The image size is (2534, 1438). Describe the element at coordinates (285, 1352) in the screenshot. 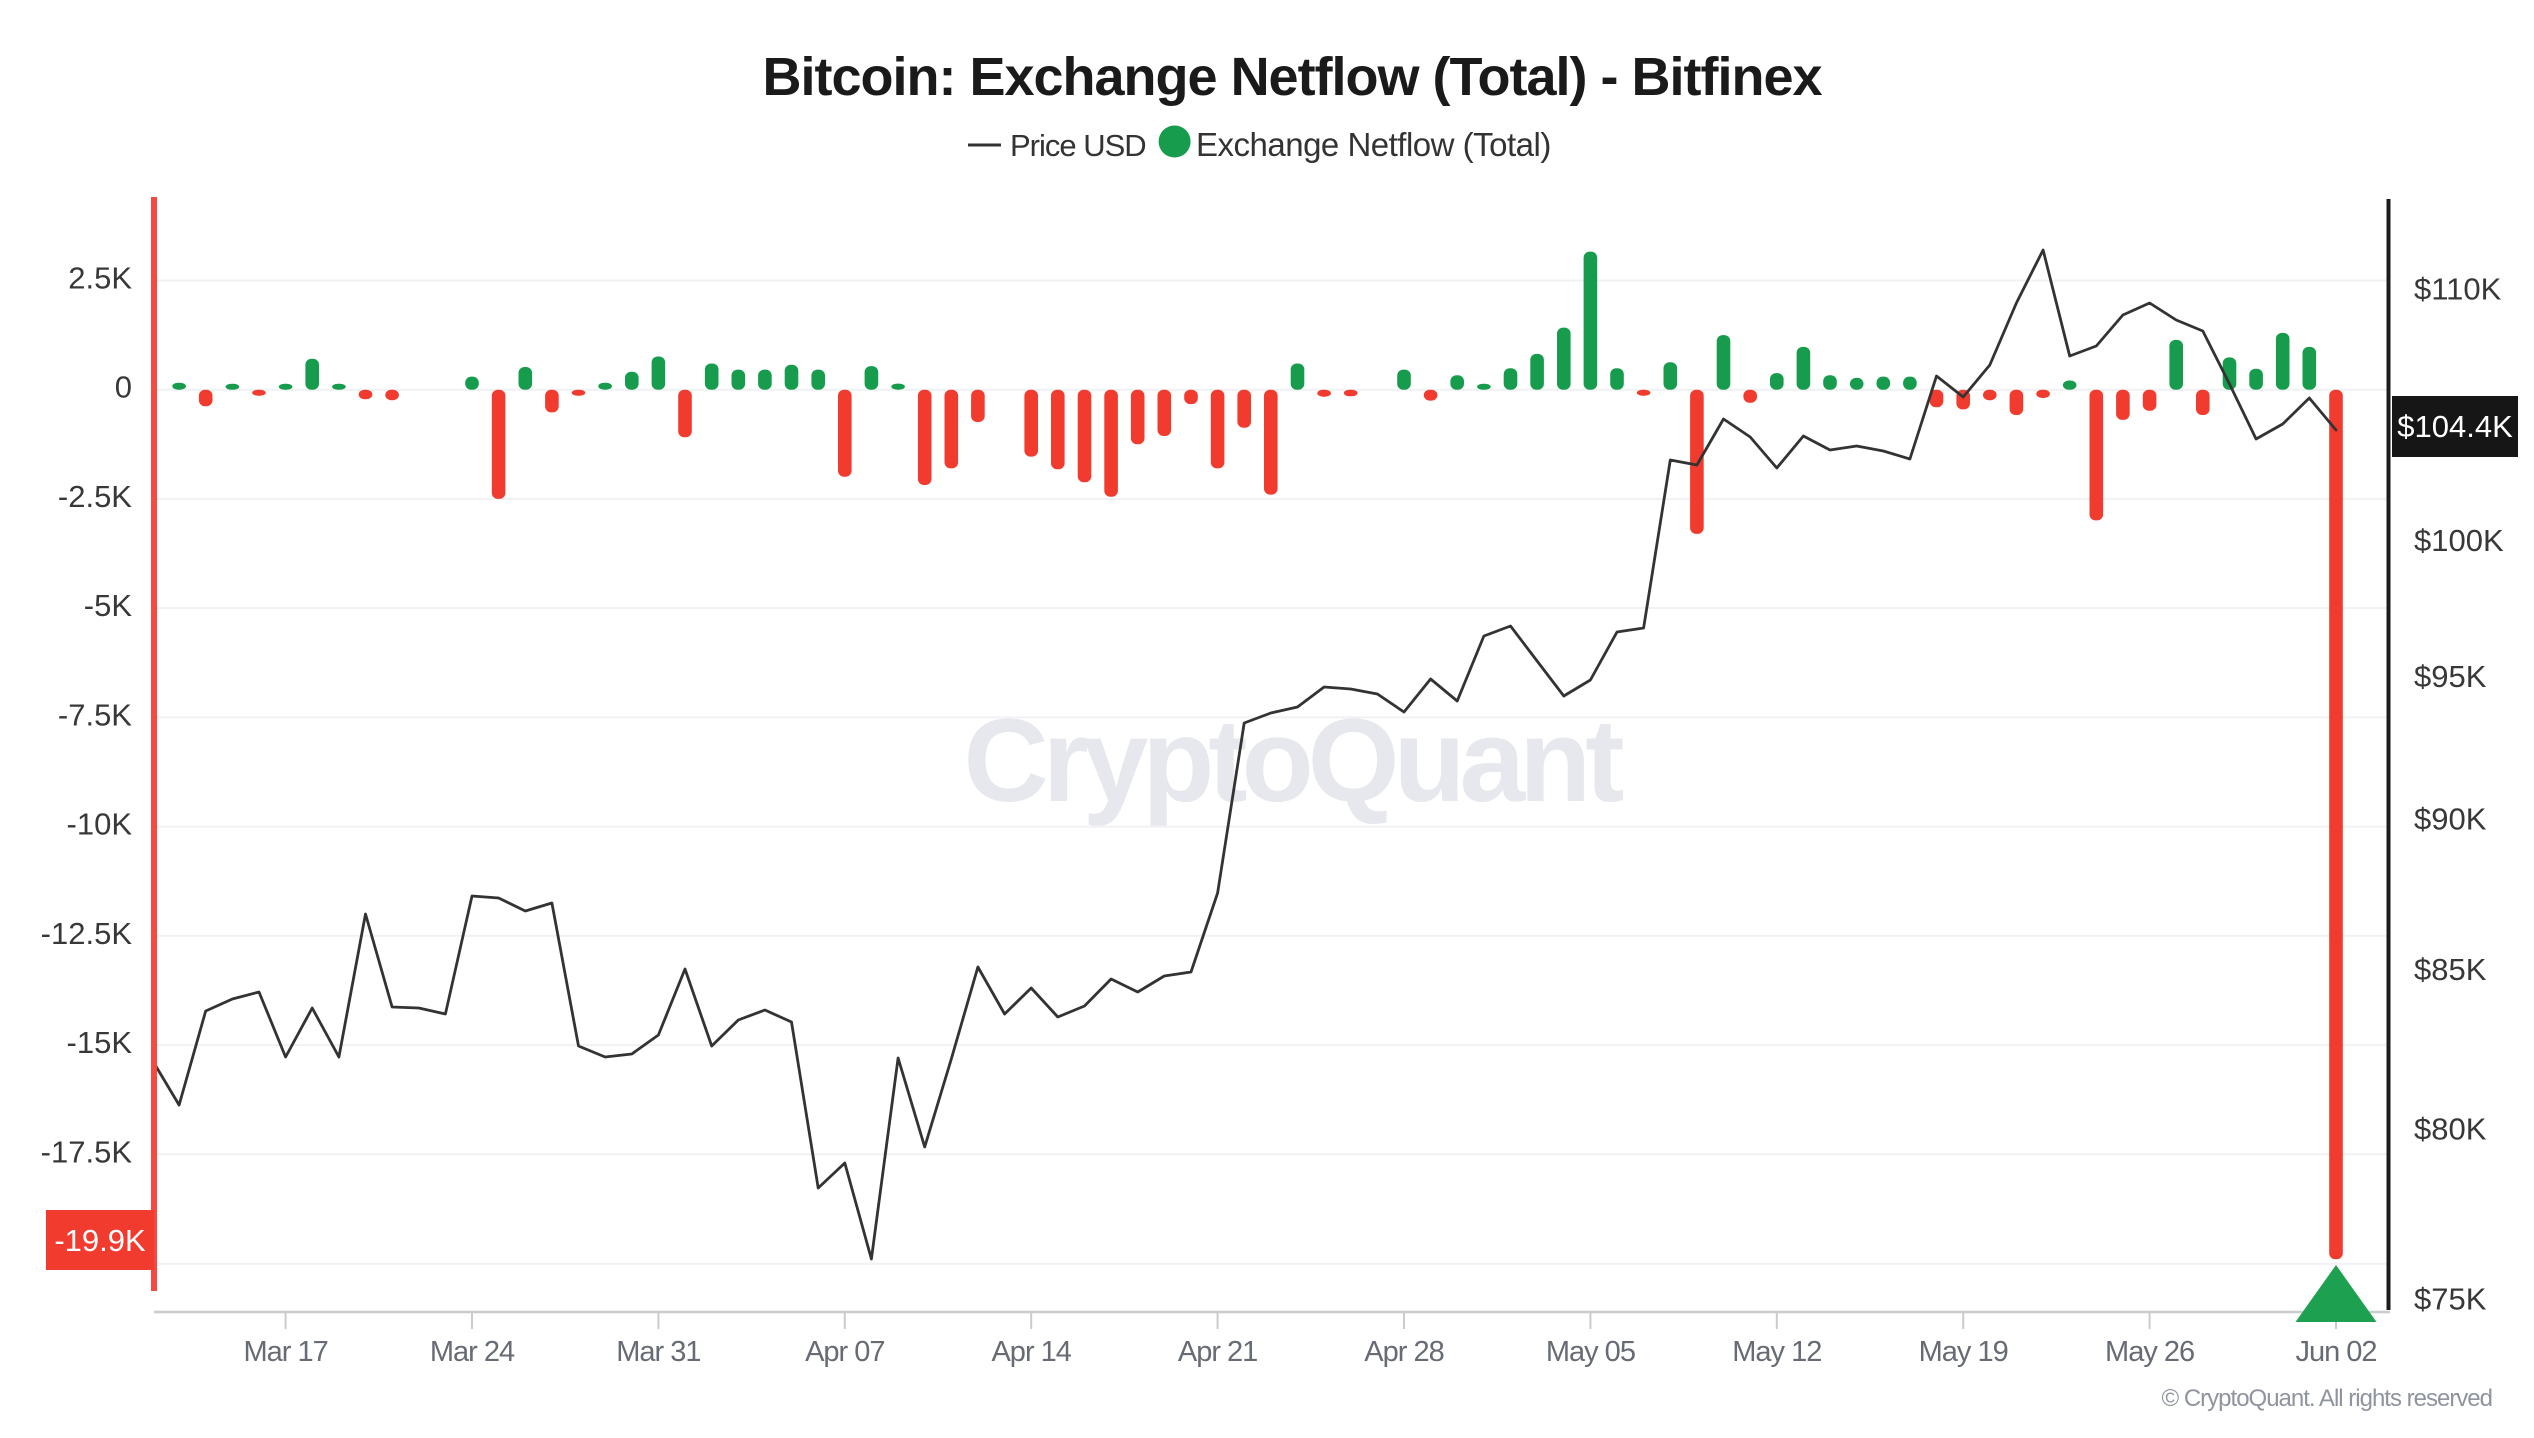

I see `svg-text: Mar 17` at that location.